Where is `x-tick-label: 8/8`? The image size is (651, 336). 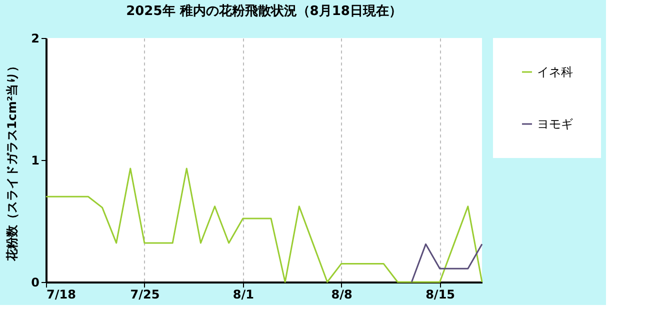 x-tick-label: 8/8 is located at coordinates (341, 295).